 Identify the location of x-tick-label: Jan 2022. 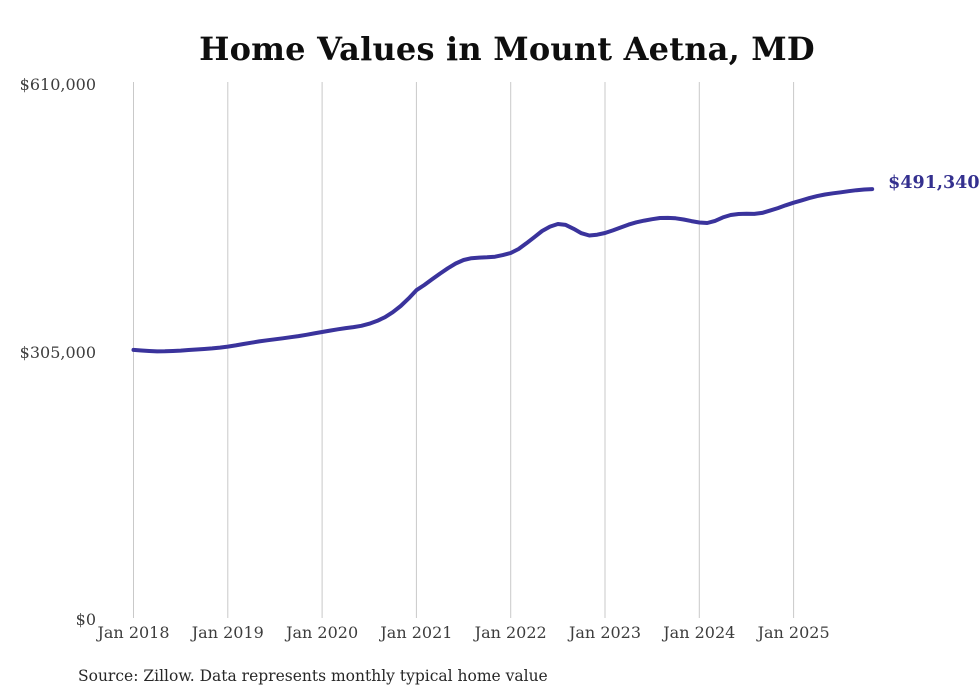
(510, 632).